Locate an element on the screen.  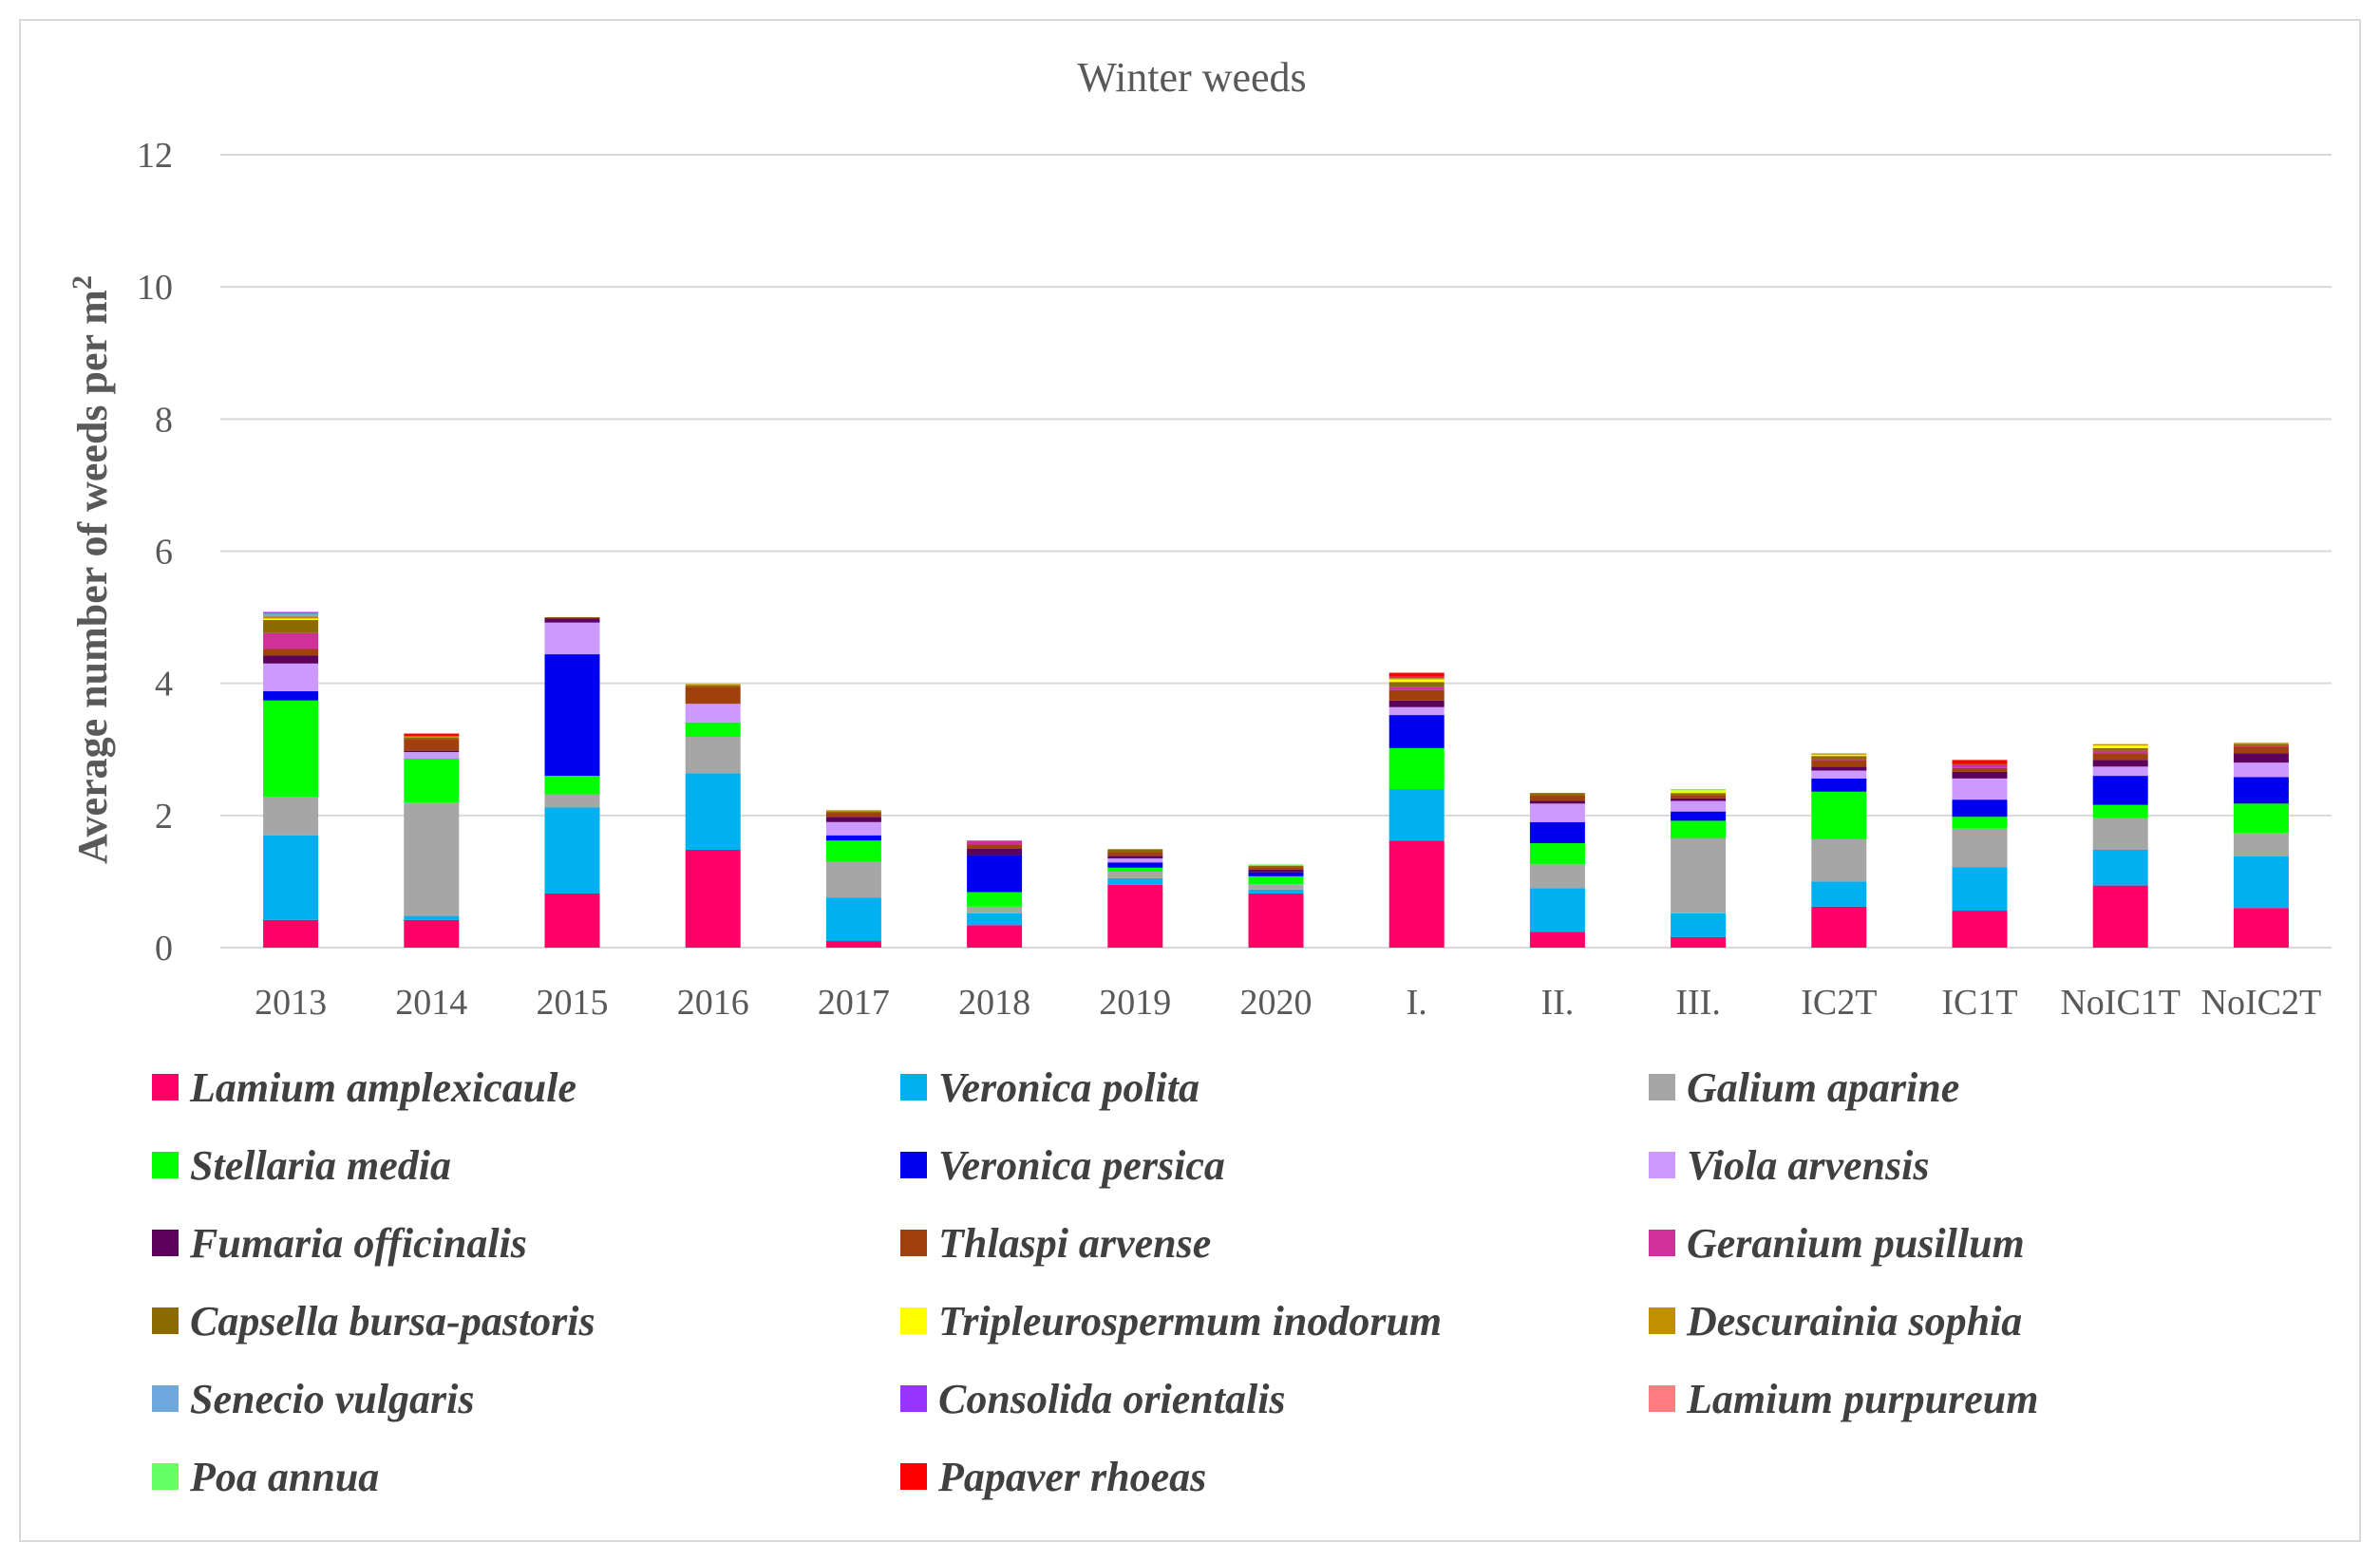
legend-item: Poa annua is located at coordinates (265, 1477).